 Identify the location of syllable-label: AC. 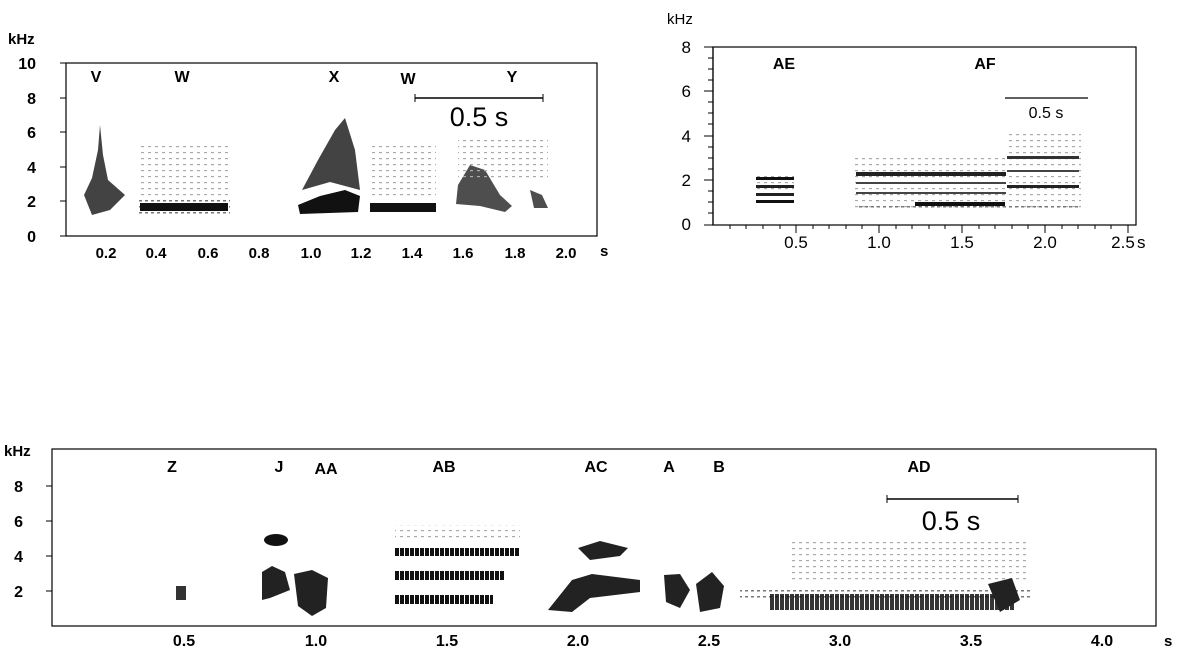
(596, 467).